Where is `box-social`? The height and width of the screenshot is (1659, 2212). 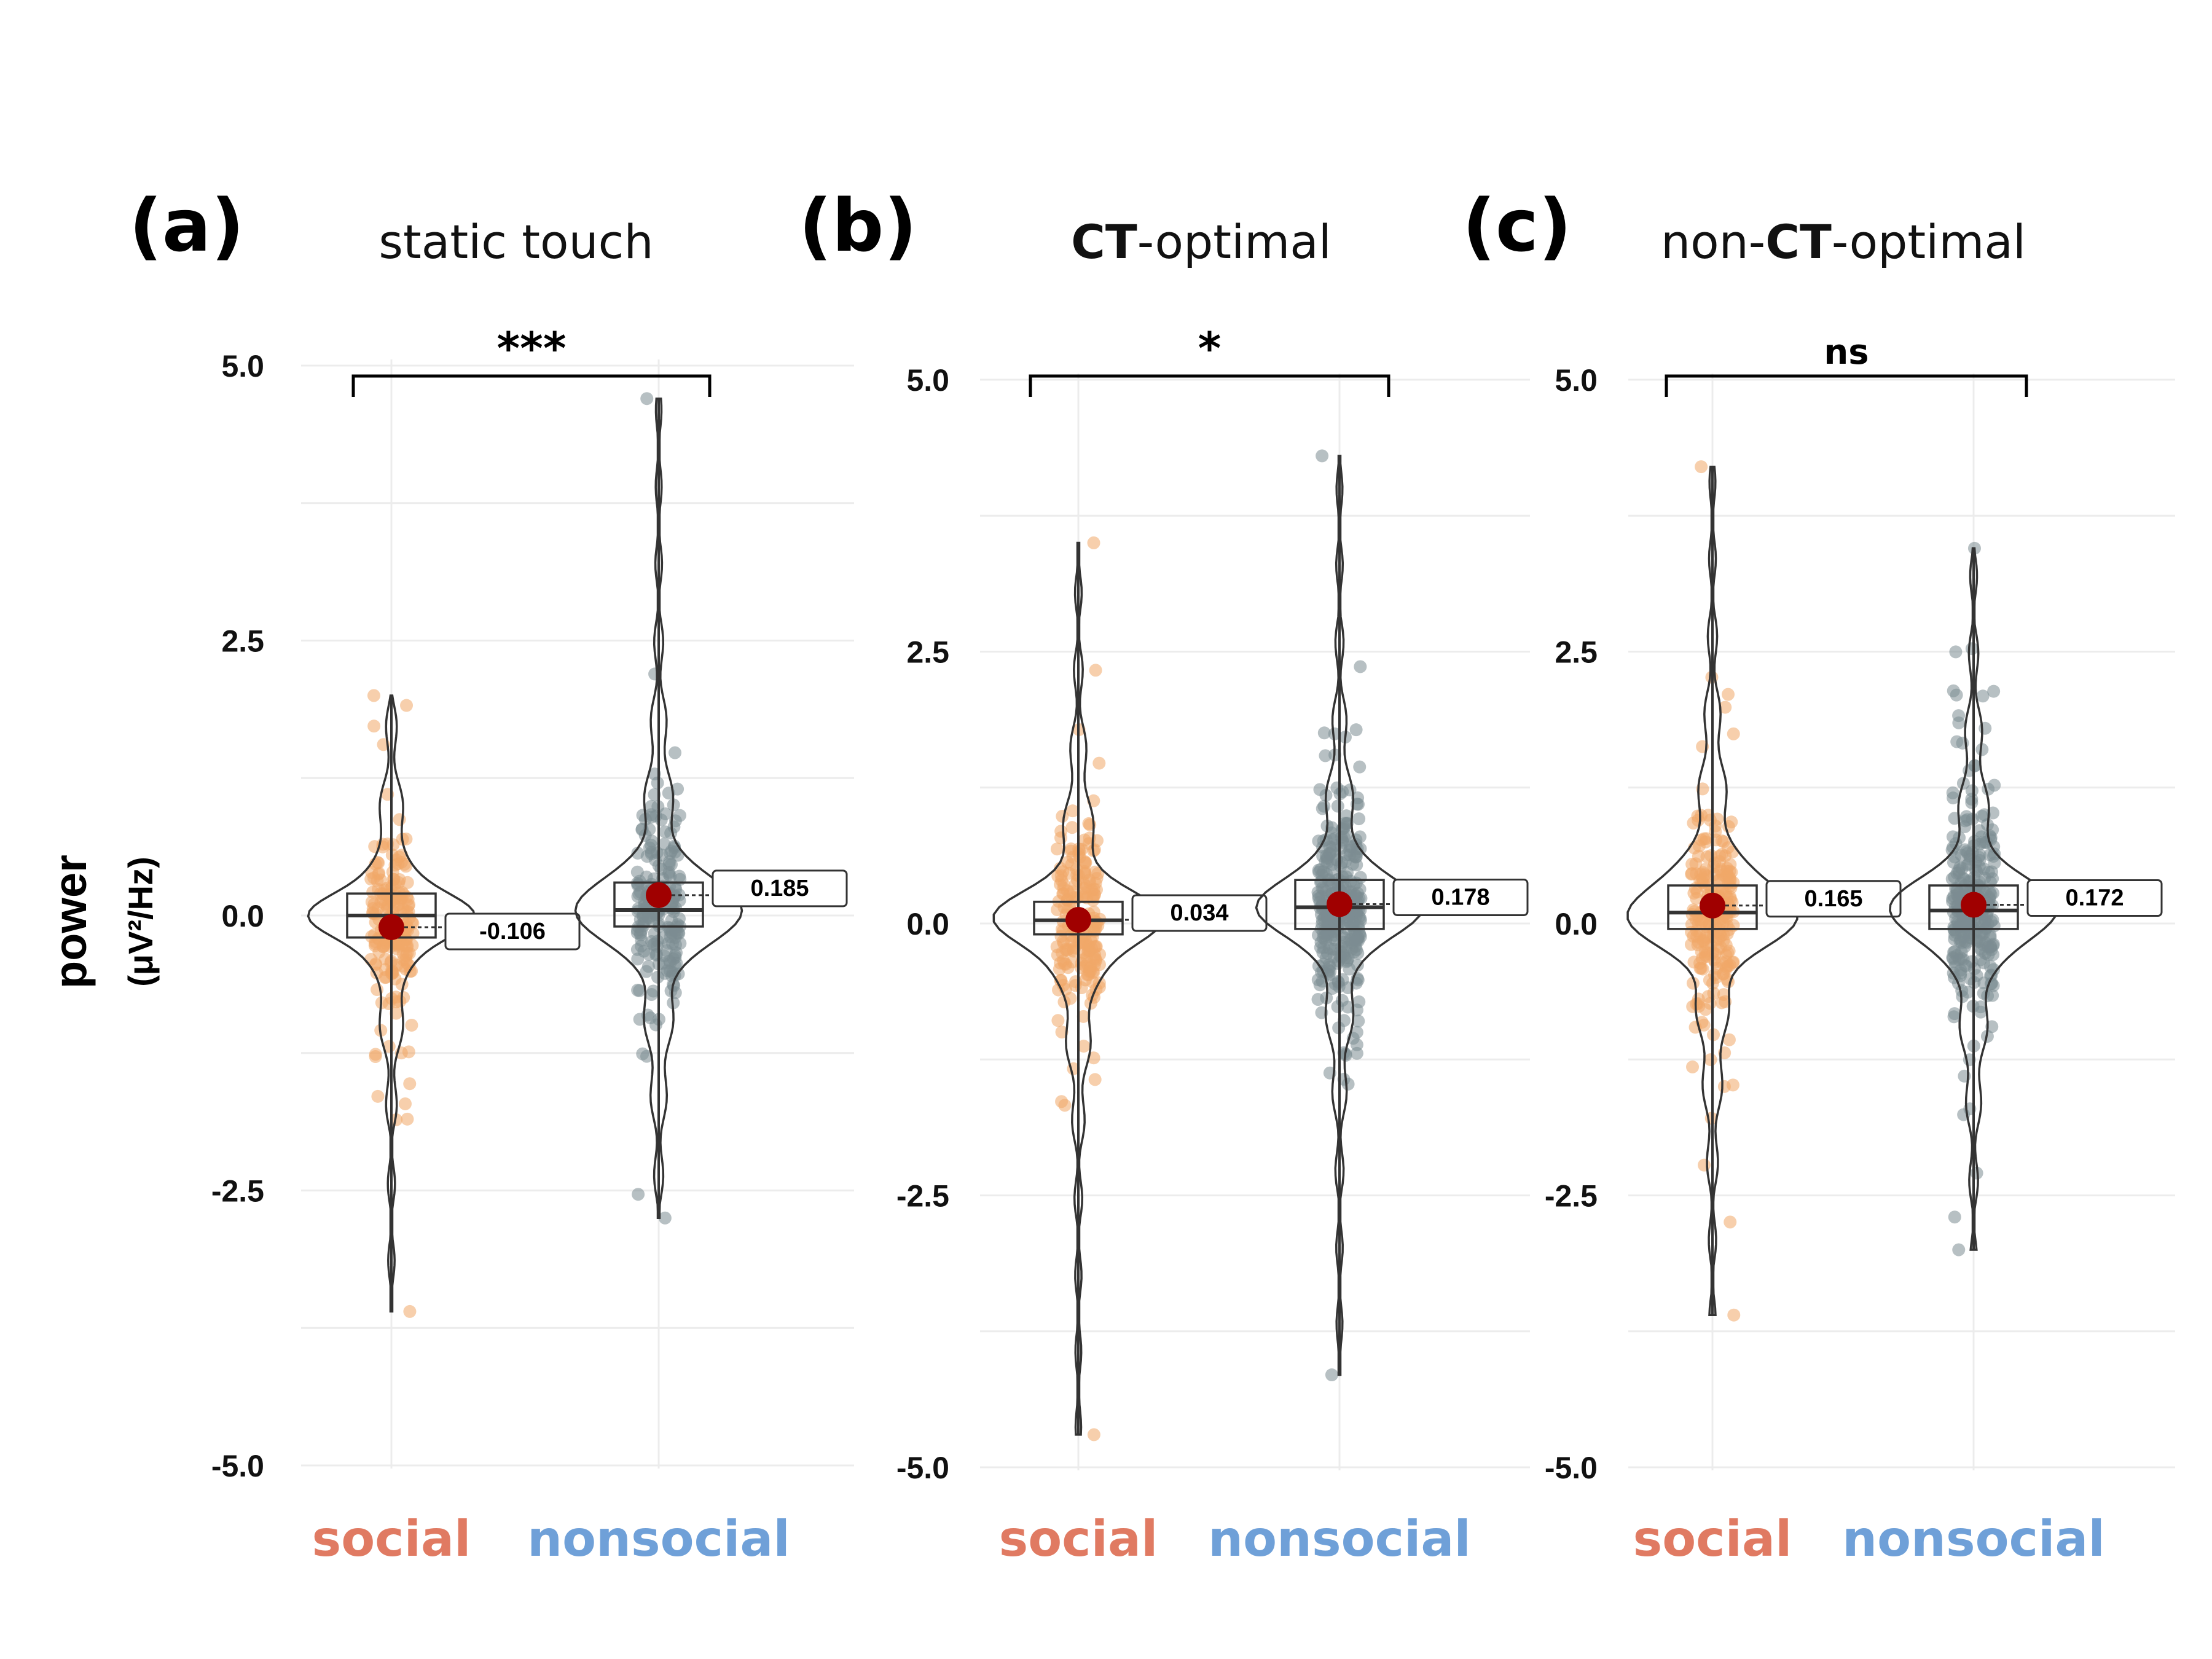 box-social is located at coordinates (1712, 907).